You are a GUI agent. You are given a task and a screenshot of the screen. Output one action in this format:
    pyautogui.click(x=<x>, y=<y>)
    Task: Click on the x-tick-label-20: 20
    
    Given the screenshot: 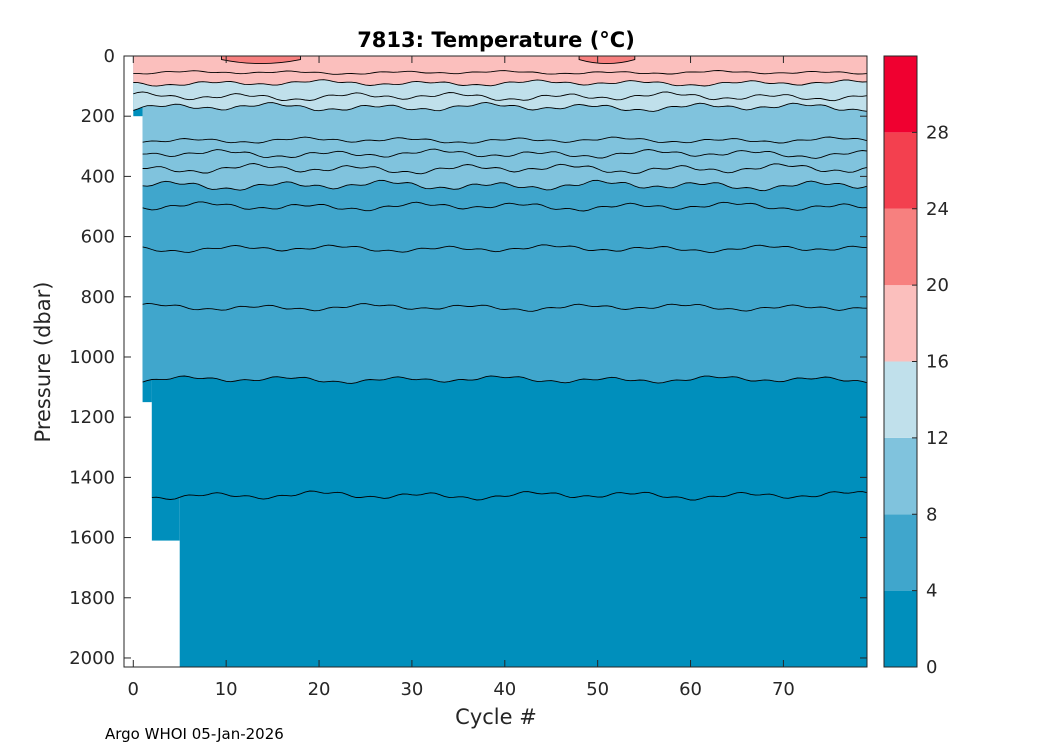 What is the action you would take?
    pyautogui.click(x=319, y=689)
    